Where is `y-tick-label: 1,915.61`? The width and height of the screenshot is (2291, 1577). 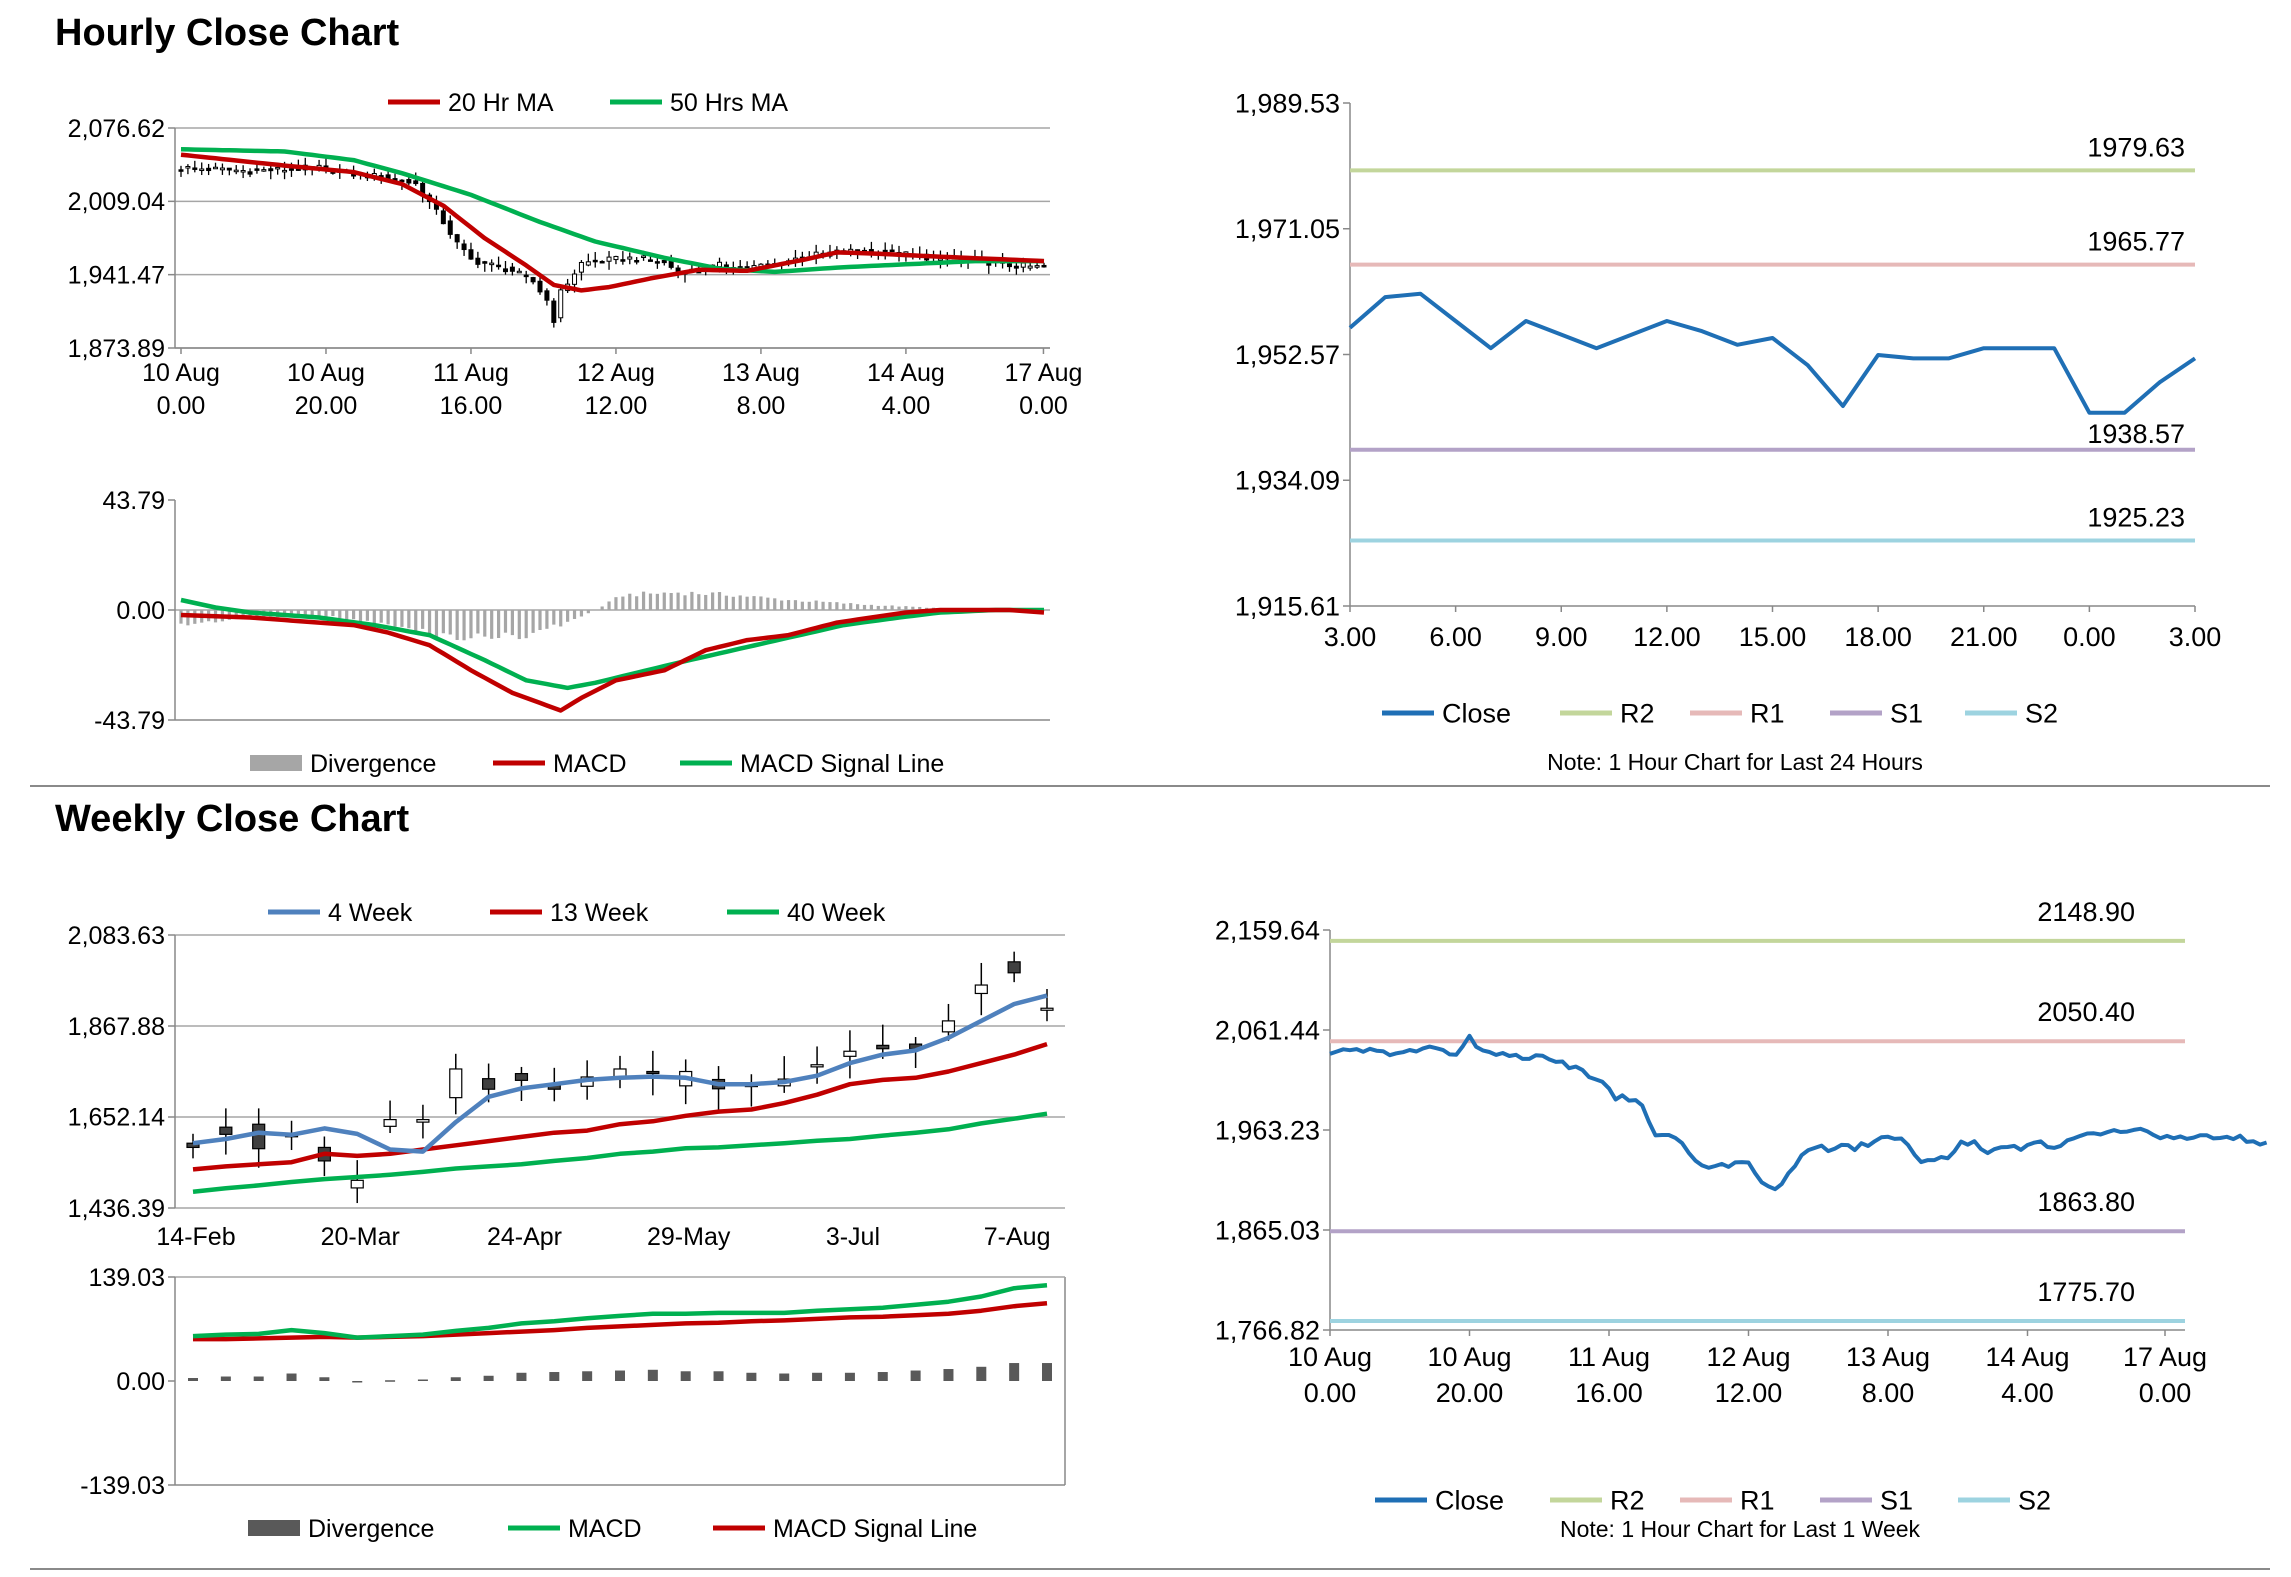
y-tick-label: 1,915.61 is located at coordinates (1287, 606).